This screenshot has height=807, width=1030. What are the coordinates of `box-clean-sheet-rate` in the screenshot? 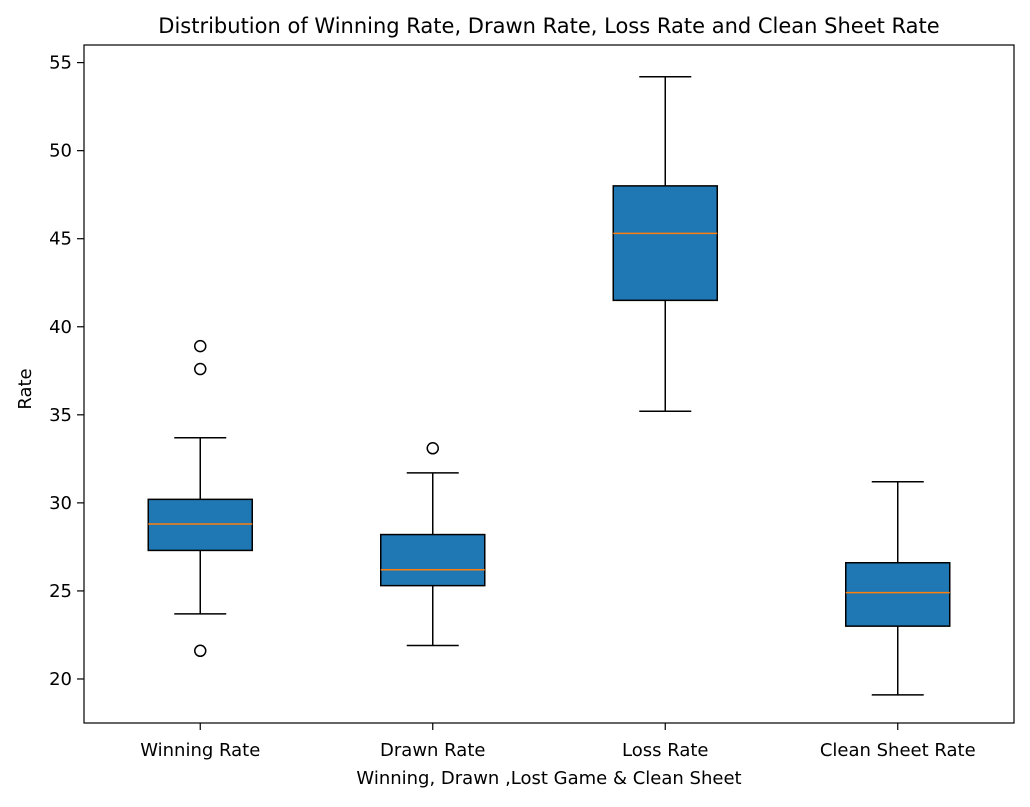 It's located at (898, 594).